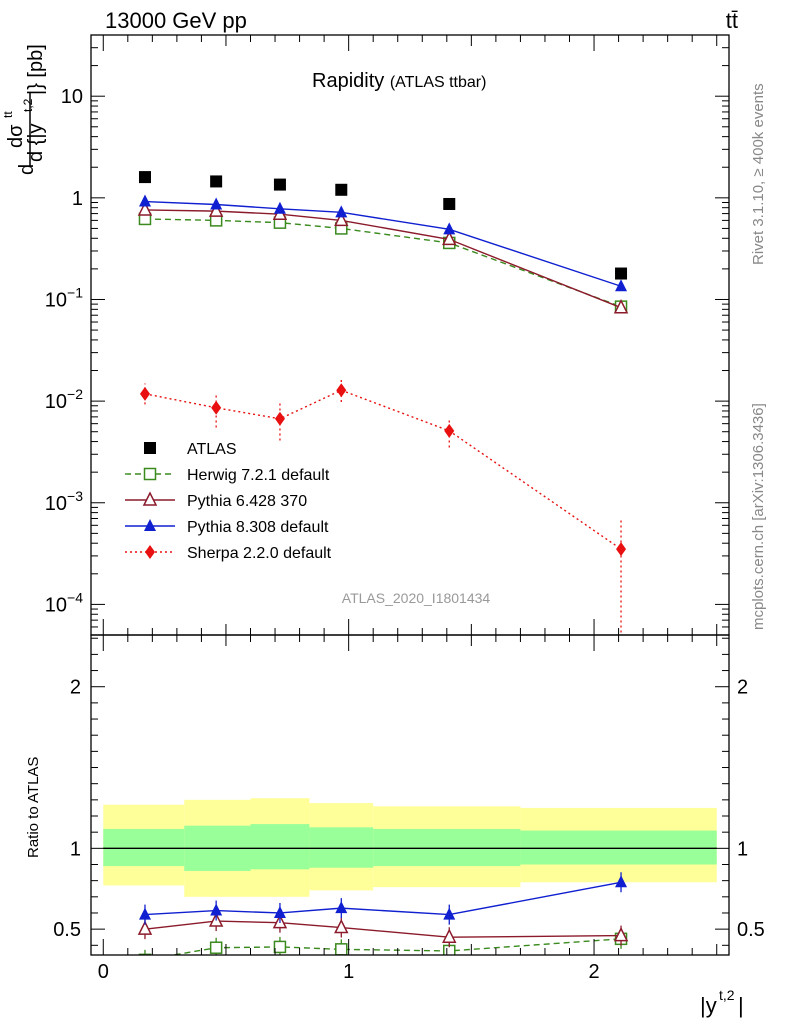 The height and width of the screenshot is (1029, 786). I want to click on legend-item: Pythia 6.428 370, so click(216, 500).